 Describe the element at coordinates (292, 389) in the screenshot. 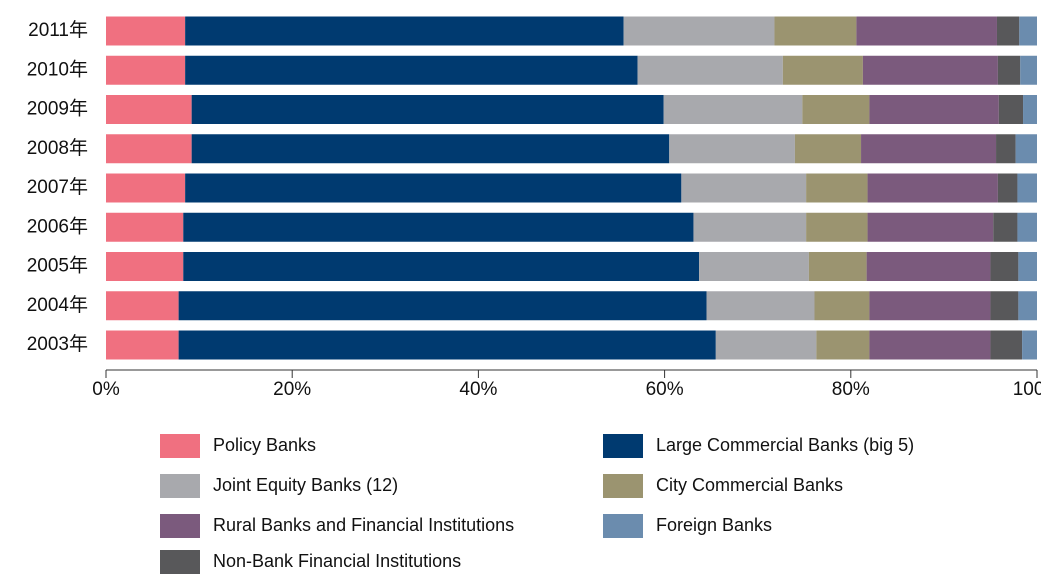

I see `x-tick-label: 20%` at that location.